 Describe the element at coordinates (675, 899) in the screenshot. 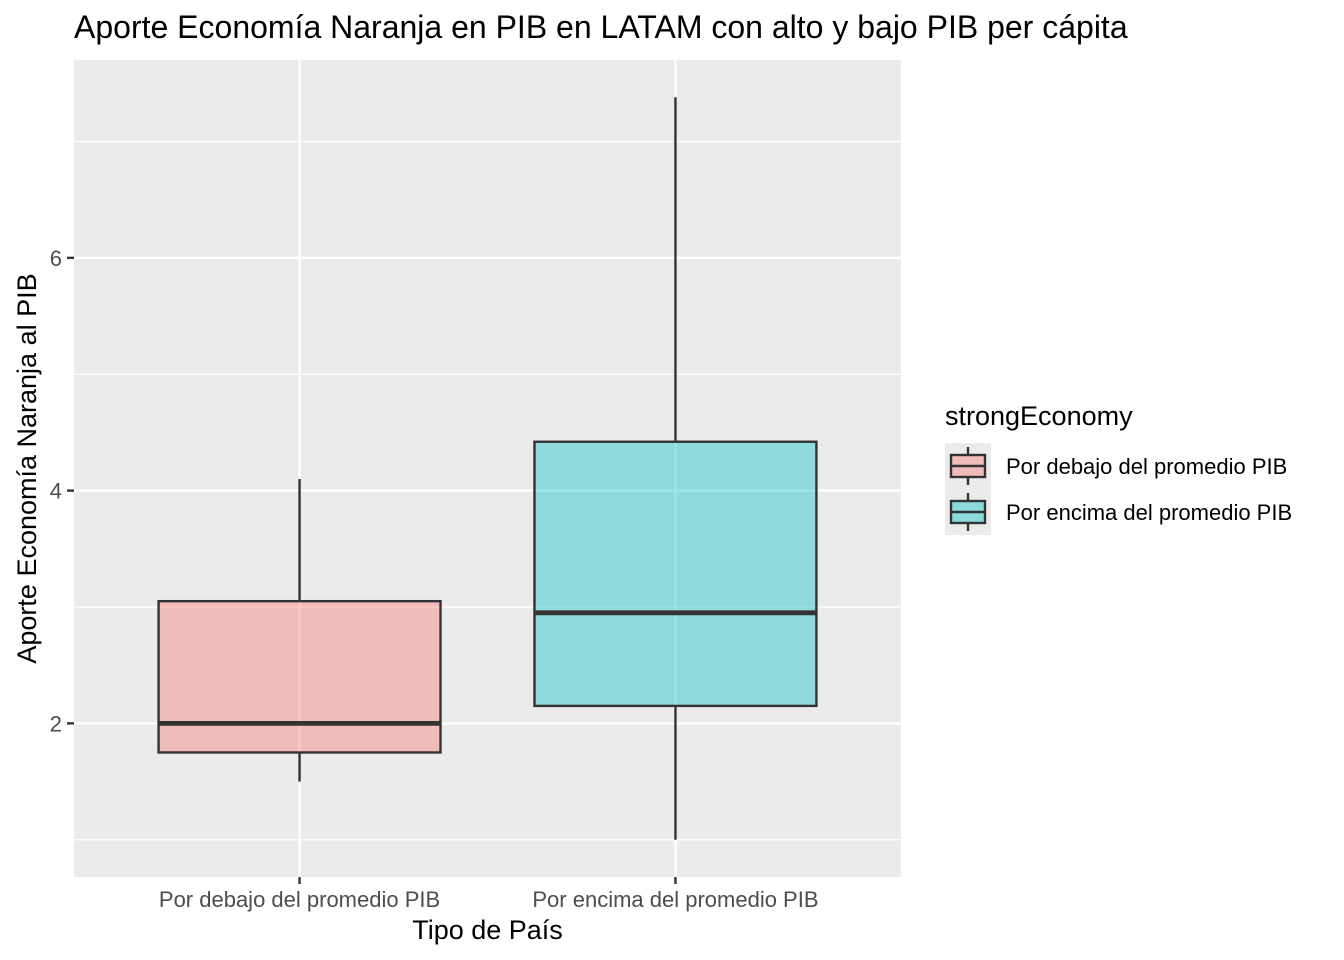

I see `x-tick-label: Por encima del promedio PIB` at that location.